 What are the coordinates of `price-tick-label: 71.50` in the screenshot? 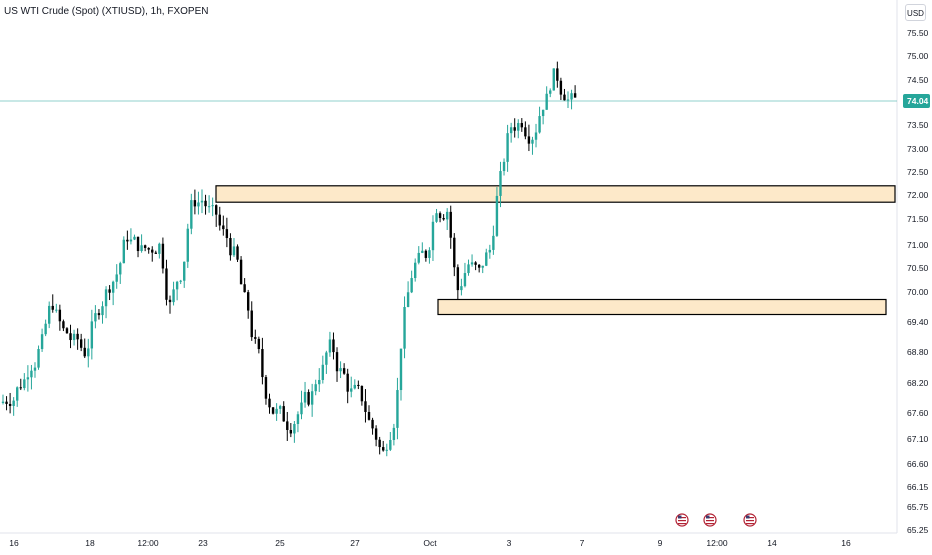 It's located at (918, 219).